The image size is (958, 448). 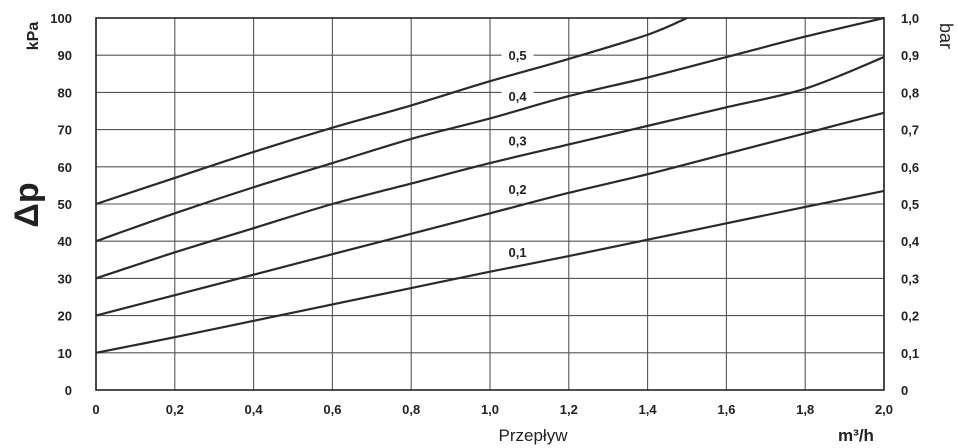 I want to click on x-tick-label: 0,8, so click(x=411, y=409).